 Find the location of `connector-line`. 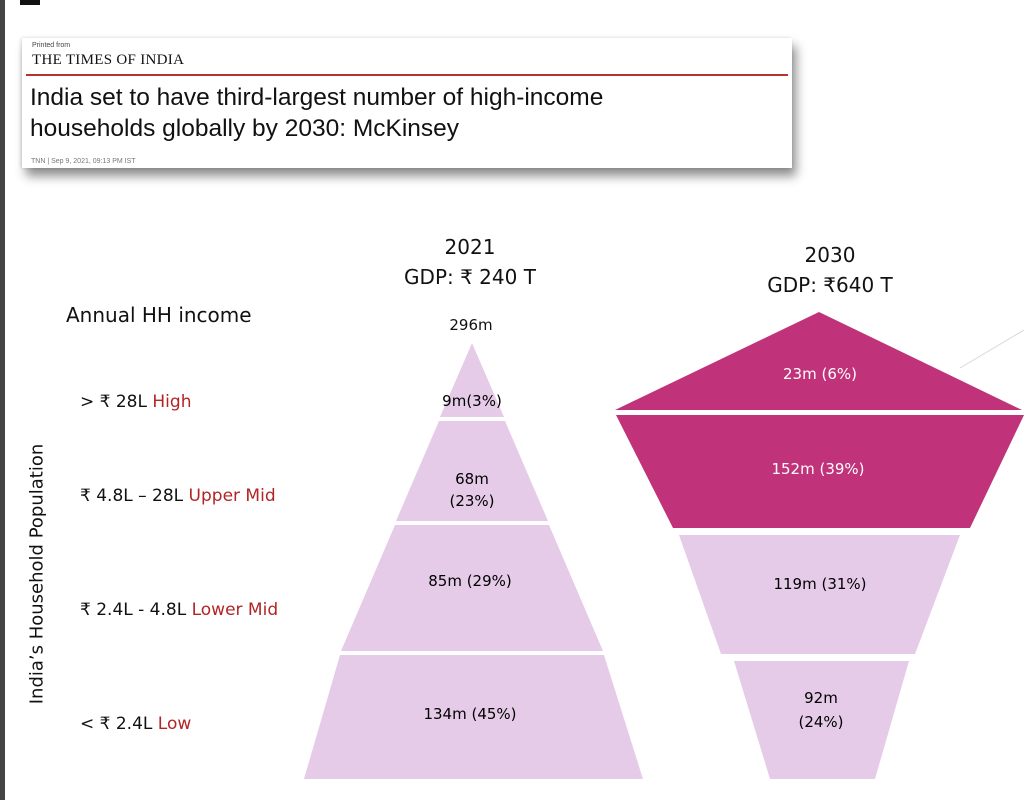

connector-line is located at coordinates (991, 349).